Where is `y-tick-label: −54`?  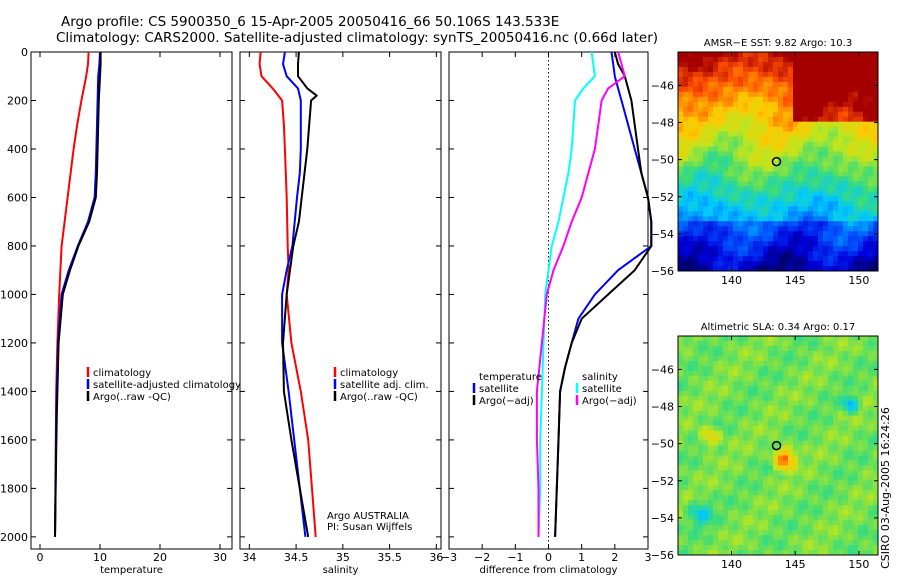 y-tick-label: −54 is located at coordinates (662, 518).